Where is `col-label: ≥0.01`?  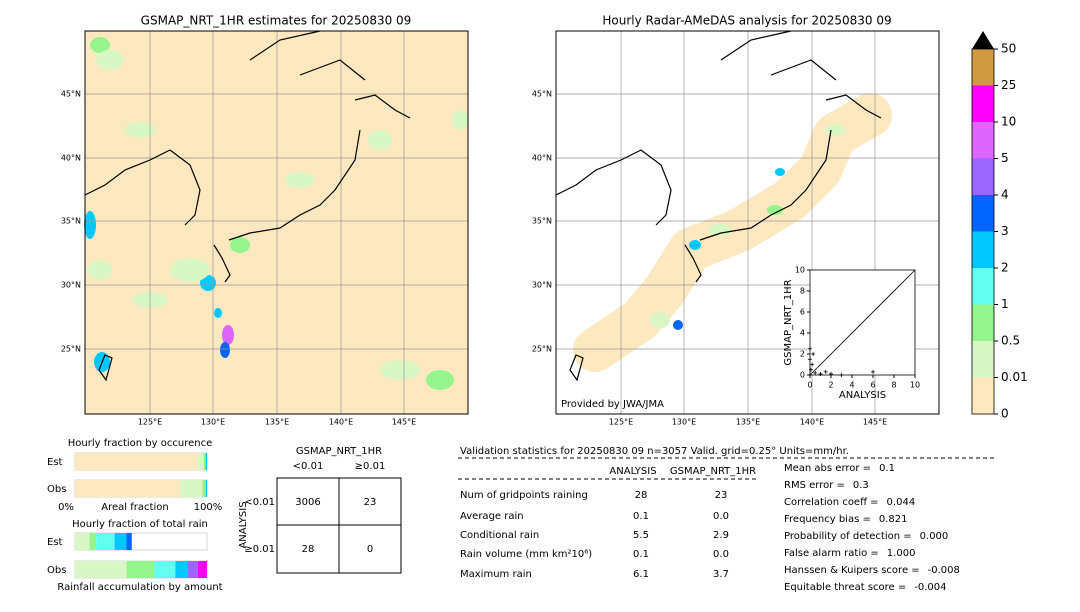
col-label: ≥0.01 is located at coordinates (370, 466).